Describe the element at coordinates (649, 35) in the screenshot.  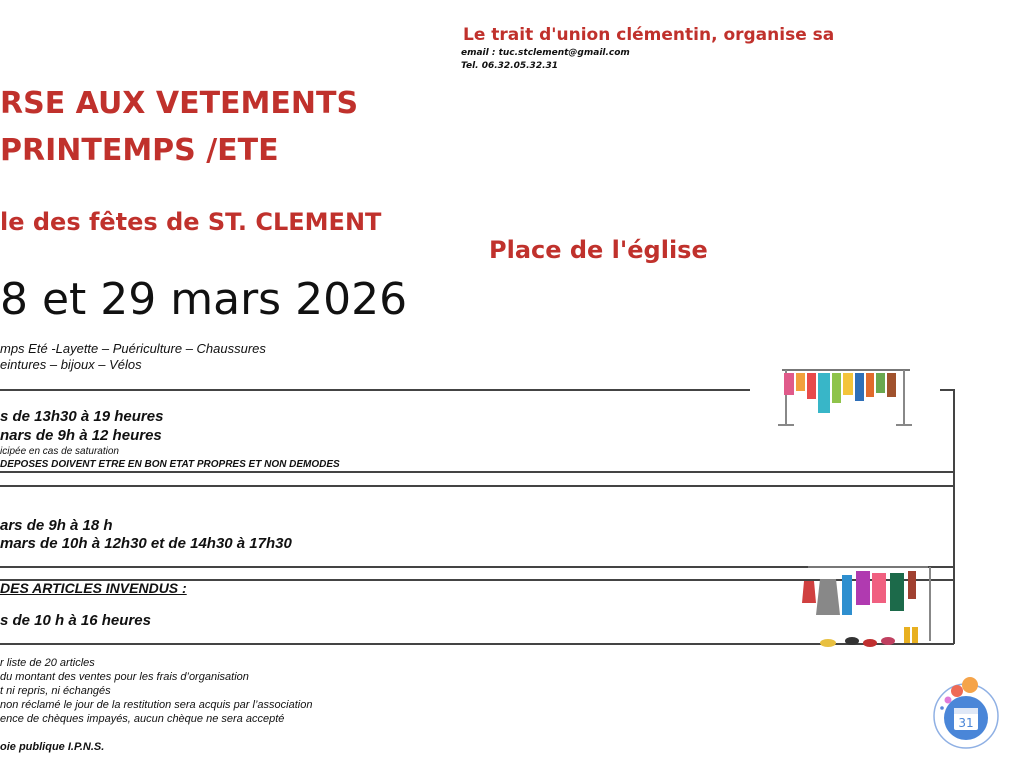
I see `organizer-line: Le trait d'union clémentin, organise sa` at that location.